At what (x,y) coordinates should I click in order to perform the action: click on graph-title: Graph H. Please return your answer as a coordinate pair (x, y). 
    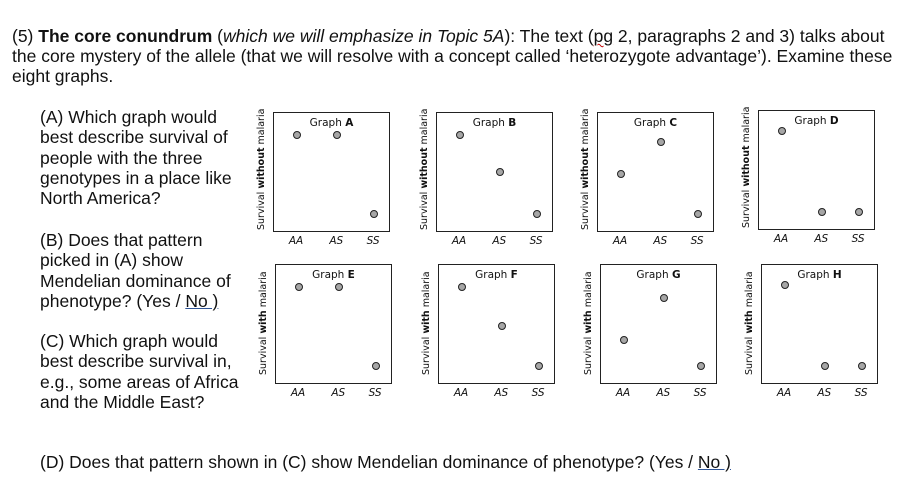
    Looking at the image, I should click on (819, 275).